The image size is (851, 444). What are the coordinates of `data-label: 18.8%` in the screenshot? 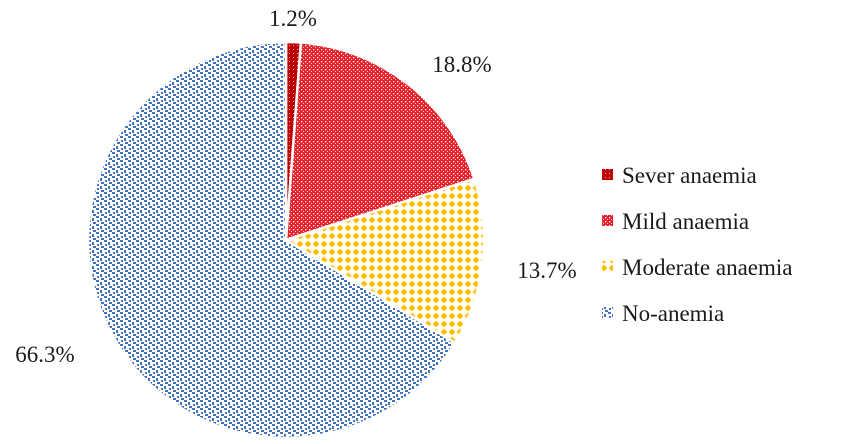 It's located at (461, 64).